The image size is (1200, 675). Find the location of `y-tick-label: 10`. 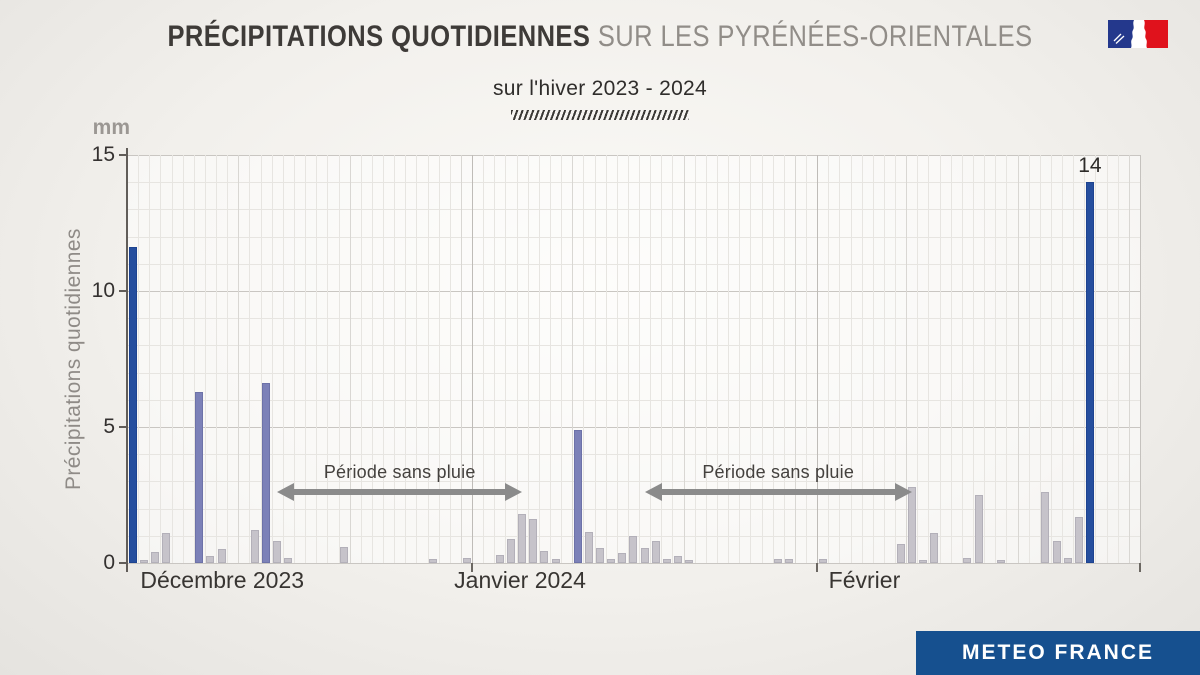

y-tick-label: 10 is located at coordinates (103, 290).